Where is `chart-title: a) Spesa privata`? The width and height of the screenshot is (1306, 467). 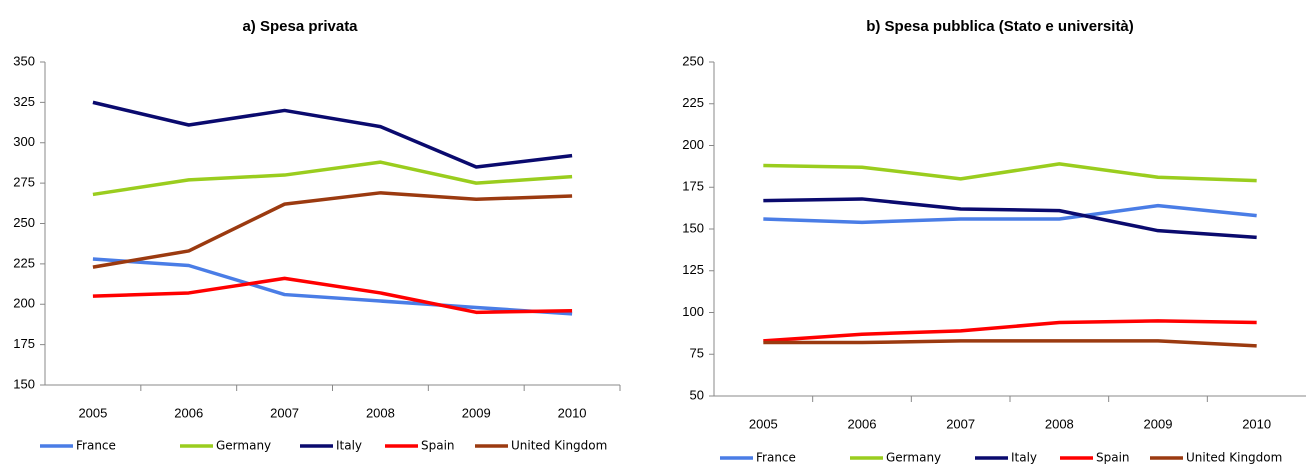
chart-title: a) Spesa privata is located at coordinates (300, 26).